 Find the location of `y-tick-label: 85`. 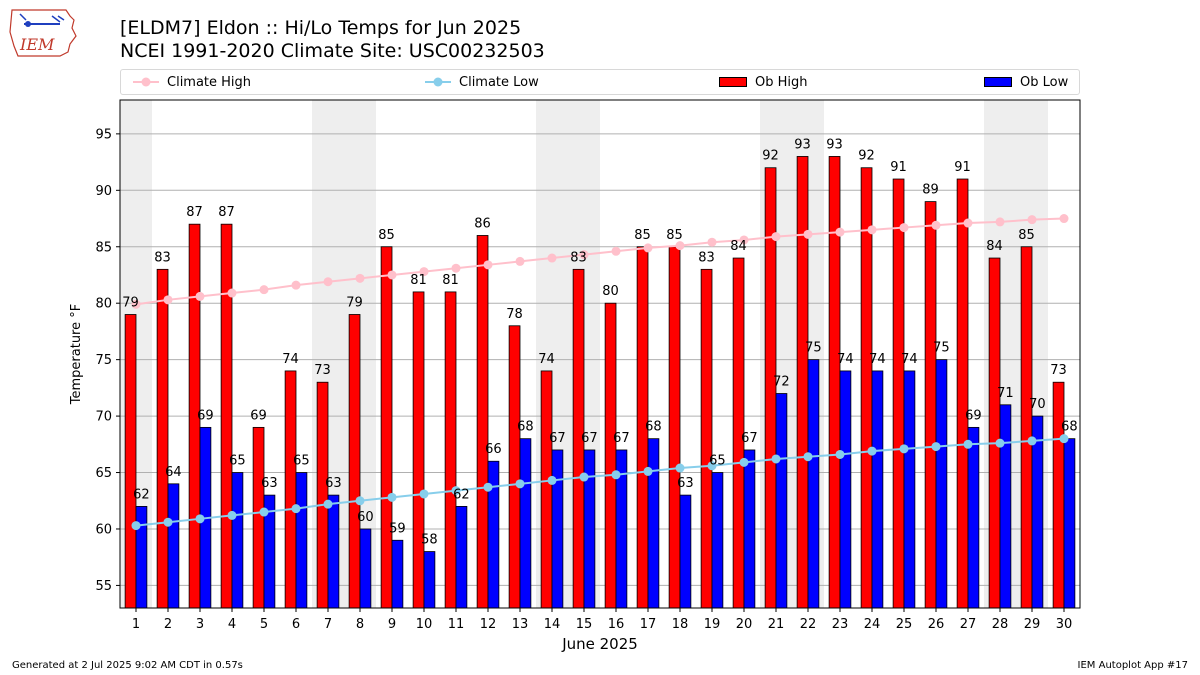

y-tick-label: 85 is located at coordinates (103, 247).